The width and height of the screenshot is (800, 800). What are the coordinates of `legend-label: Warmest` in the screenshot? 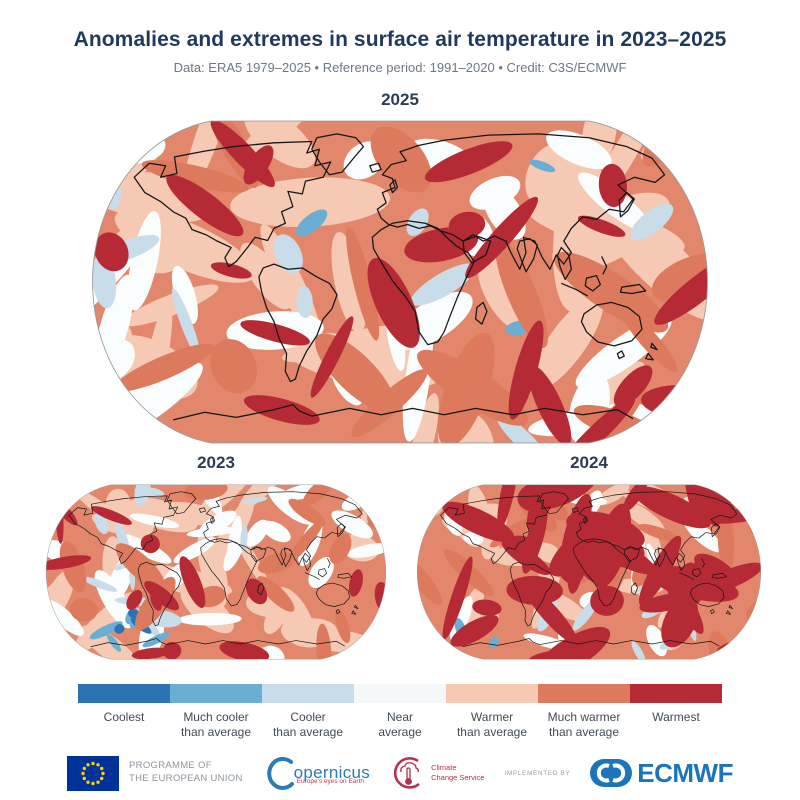 It's located at (676, 717).